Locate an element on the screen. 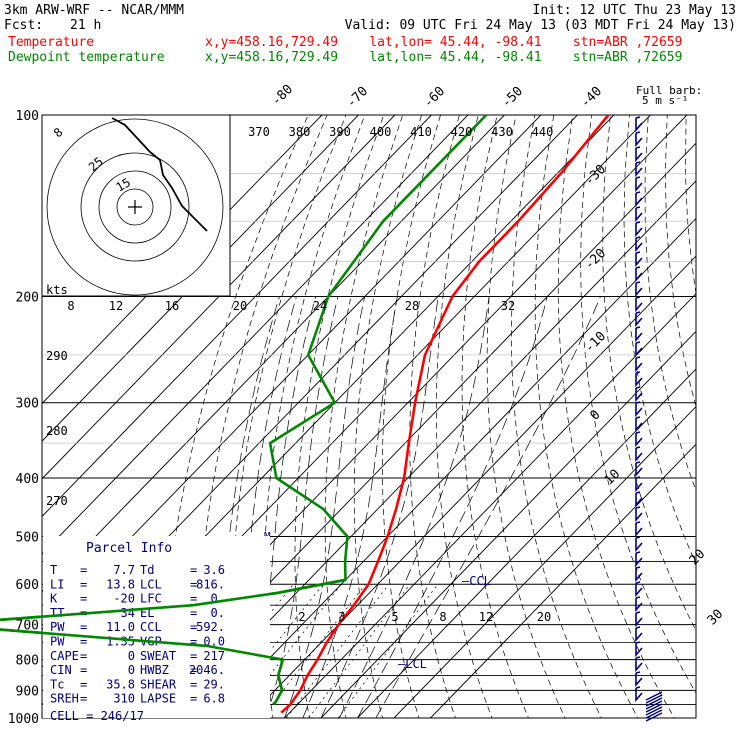 The image size is (740, 740). isotherm-label: -40 is located at coordinates (591, 97).